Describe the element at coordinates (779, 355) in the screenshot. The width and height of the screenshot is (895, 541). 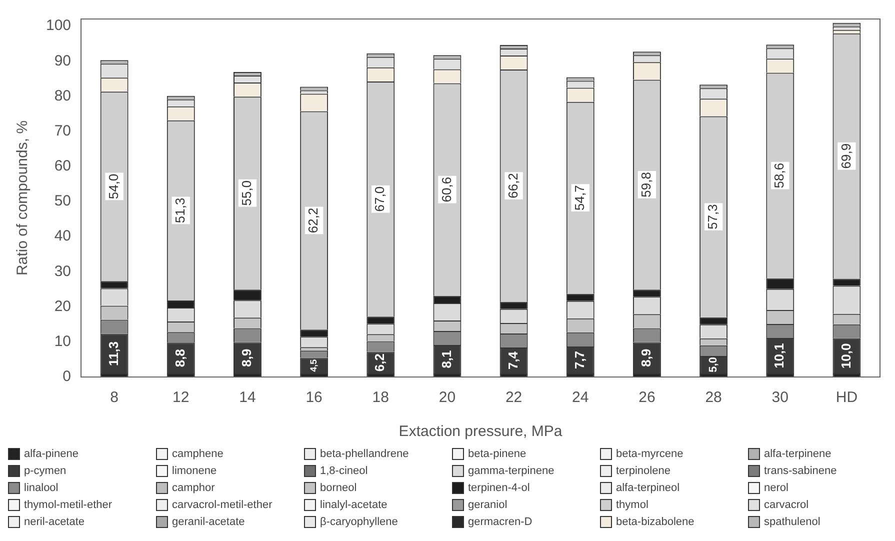
I see `data-label: 10,1` at that location.